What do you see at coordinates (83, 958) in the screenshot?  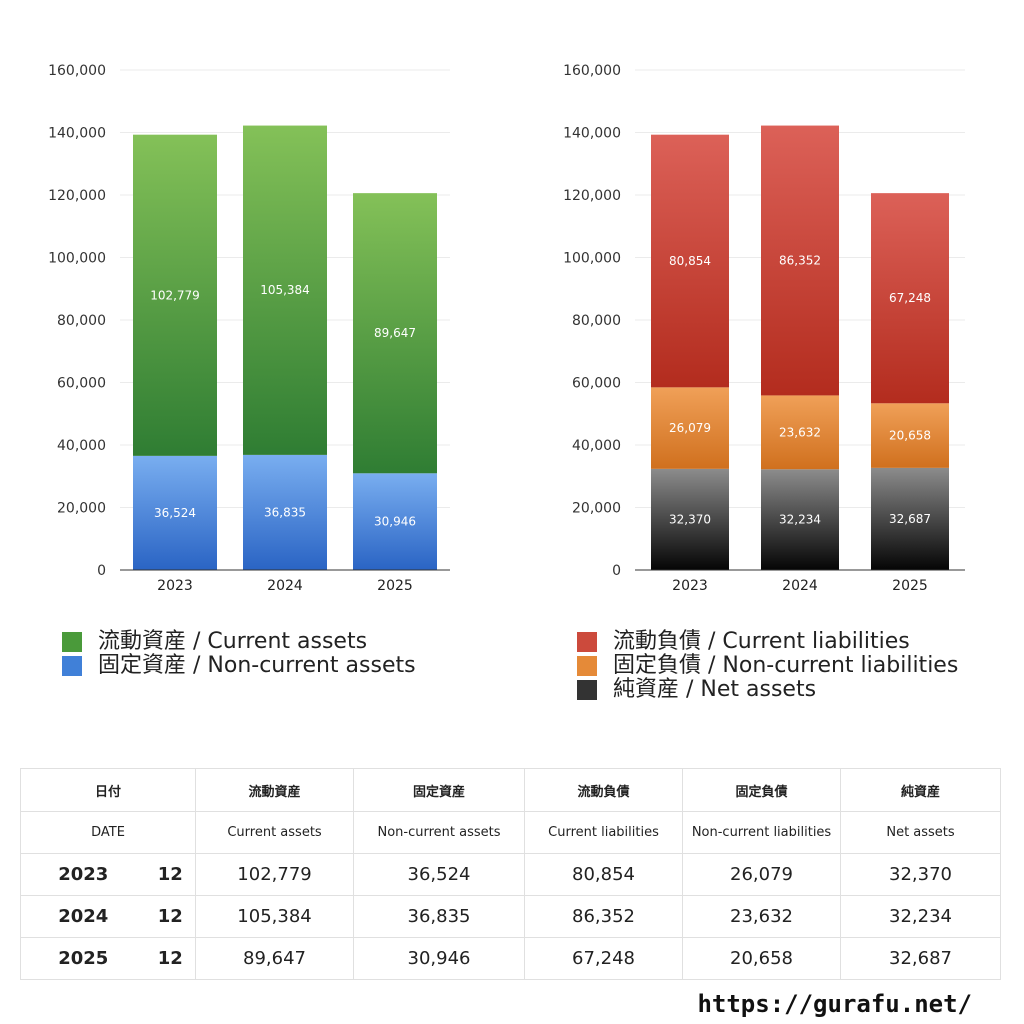 I see `row-year: 2025` at bounding box center [83, 958].